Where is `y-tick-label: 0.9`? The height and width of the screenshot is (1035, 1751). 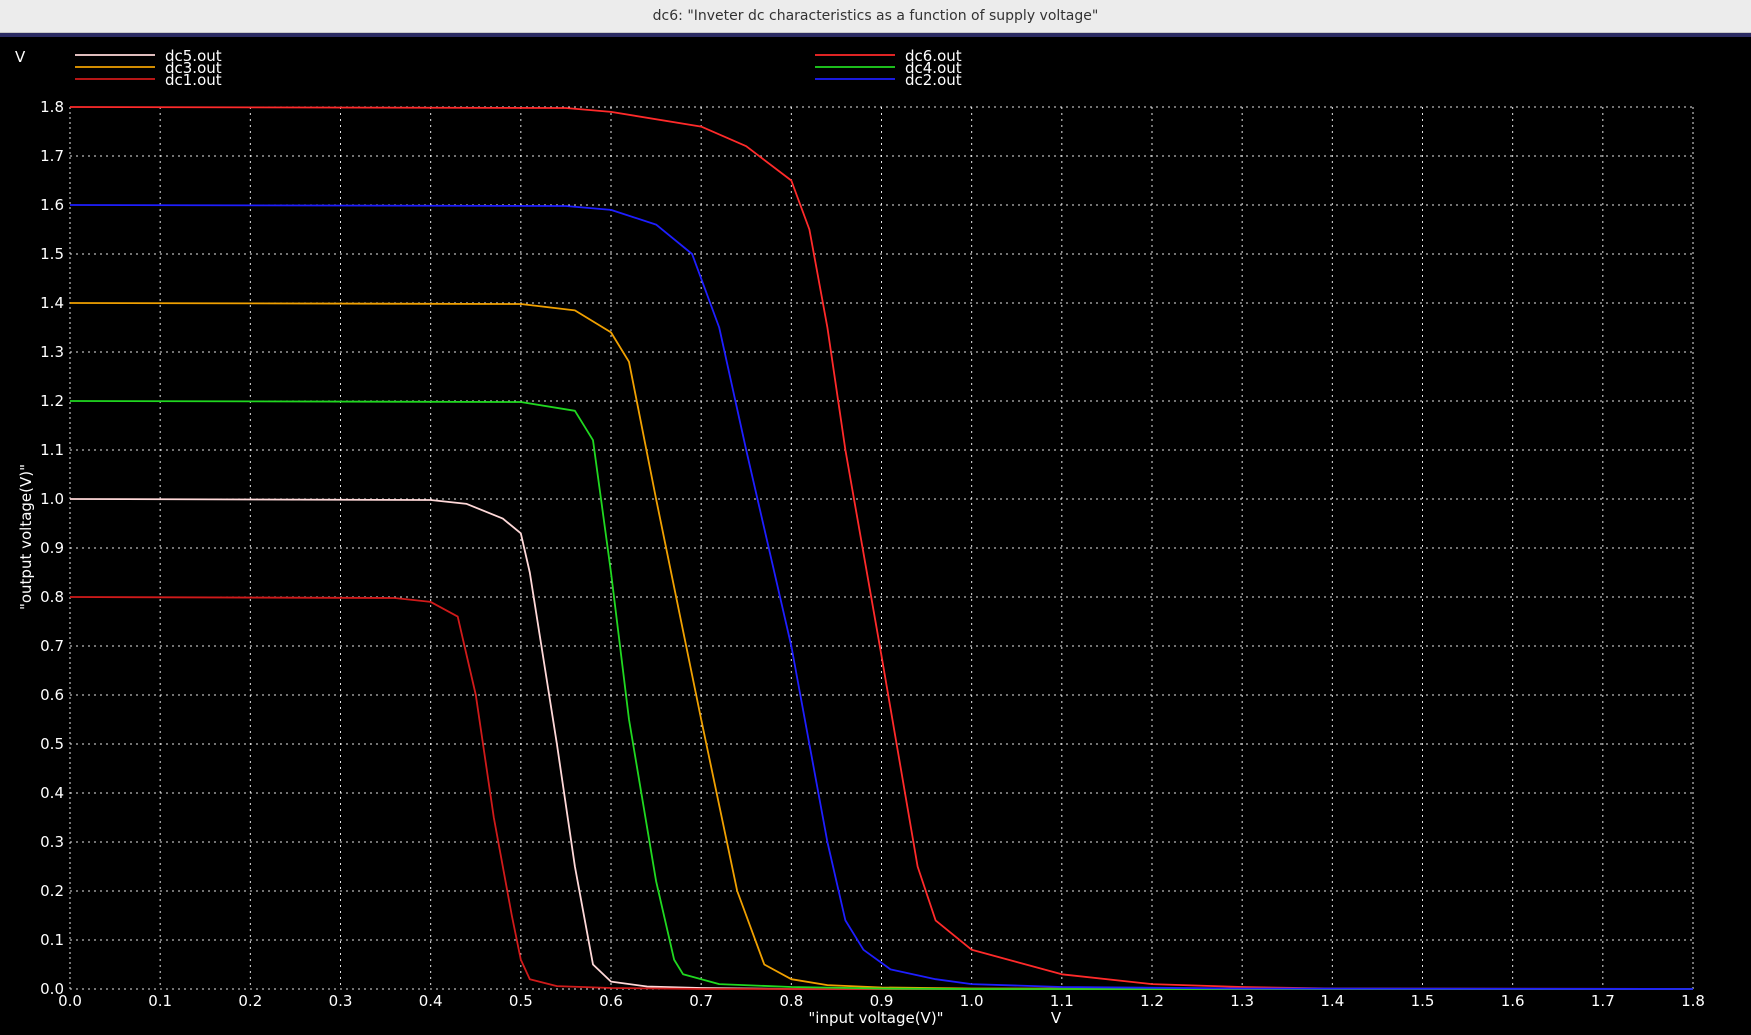
y-tick-label: 0.9 is located at coordinates (52, 548).